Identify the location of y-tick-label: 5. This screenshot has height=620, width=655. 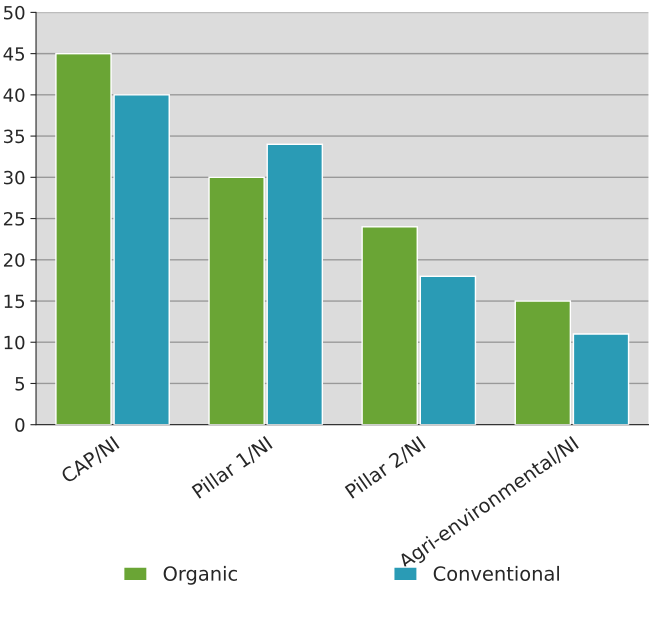
(20, 384).